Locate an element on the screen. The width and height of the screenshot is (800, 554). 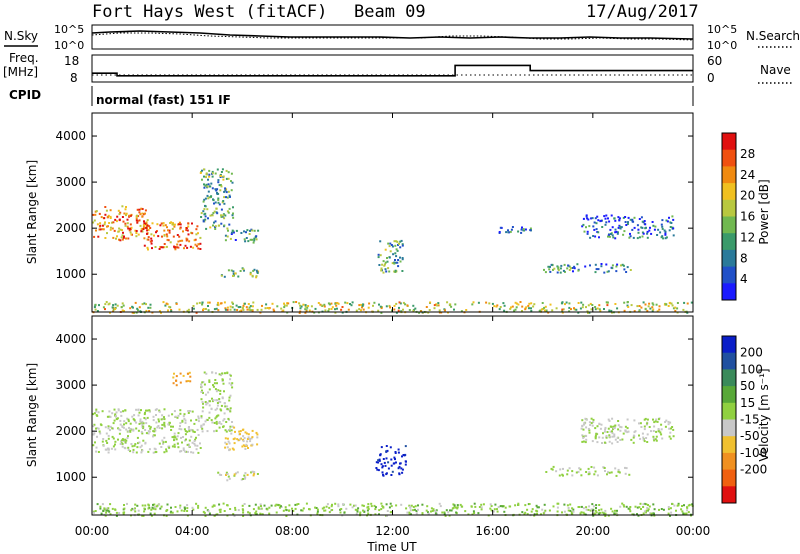
velocity-colorbar-tick: 15 is located at coordinates (747, 403).